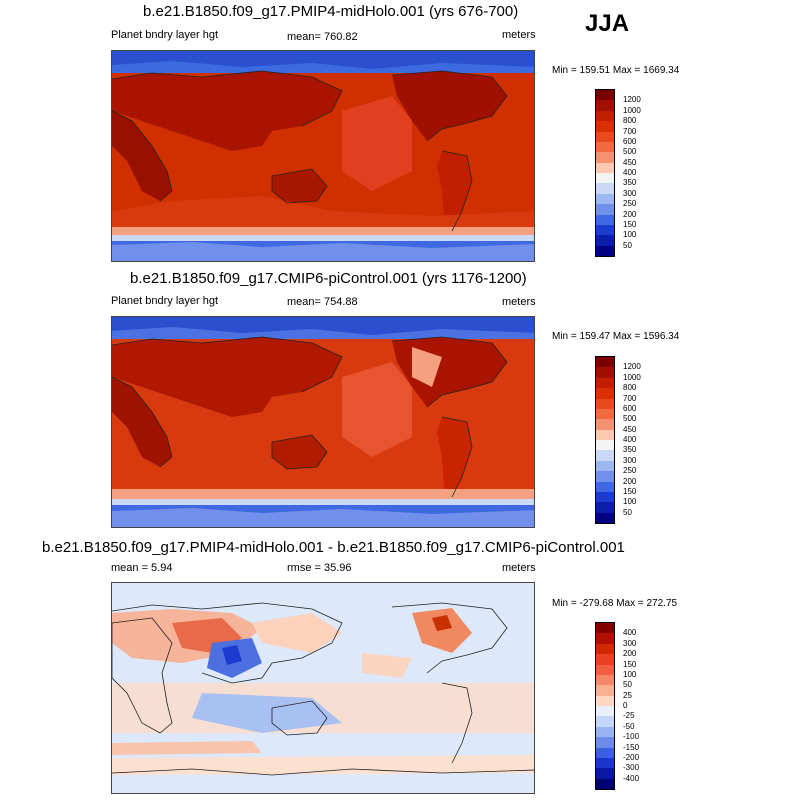  I want to click on panel2-map, so click(323, 422).